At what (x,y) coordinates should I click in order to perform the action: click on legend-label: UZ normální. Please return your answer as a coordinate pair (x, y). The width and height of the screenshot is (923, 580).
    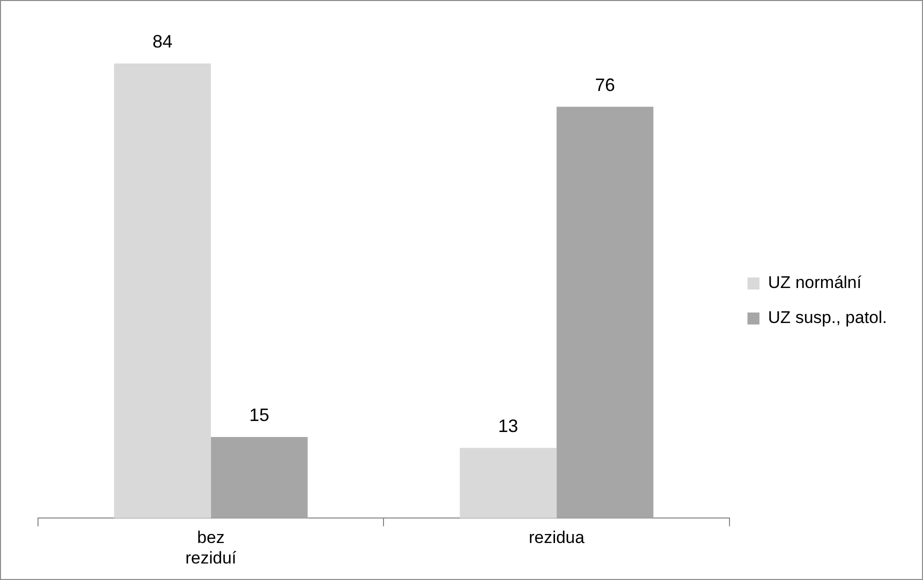
    Looking at the image, I should click on (815, 282).